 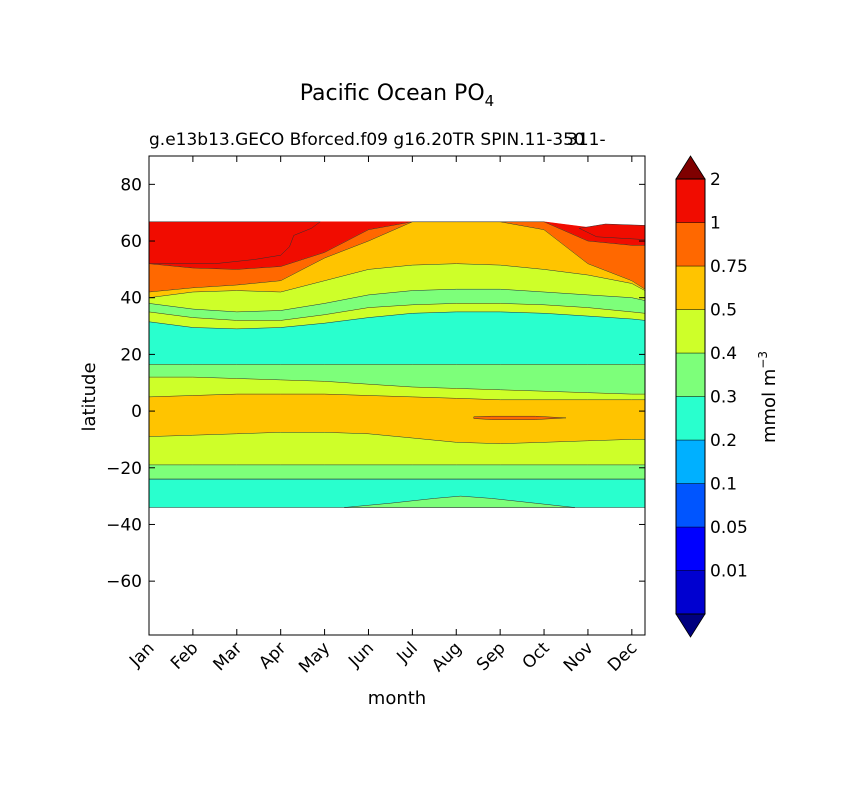 I want to click on x-tick-label: Dec, so click(x=622, y=656).